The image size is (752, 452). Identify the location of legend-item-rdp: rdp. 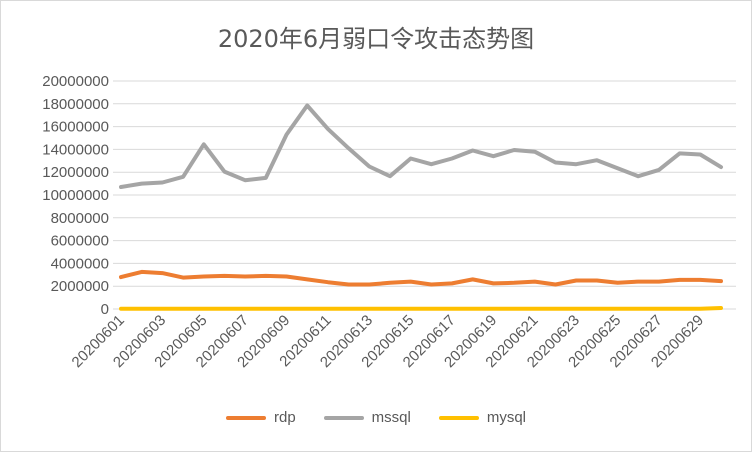
(260, 417).